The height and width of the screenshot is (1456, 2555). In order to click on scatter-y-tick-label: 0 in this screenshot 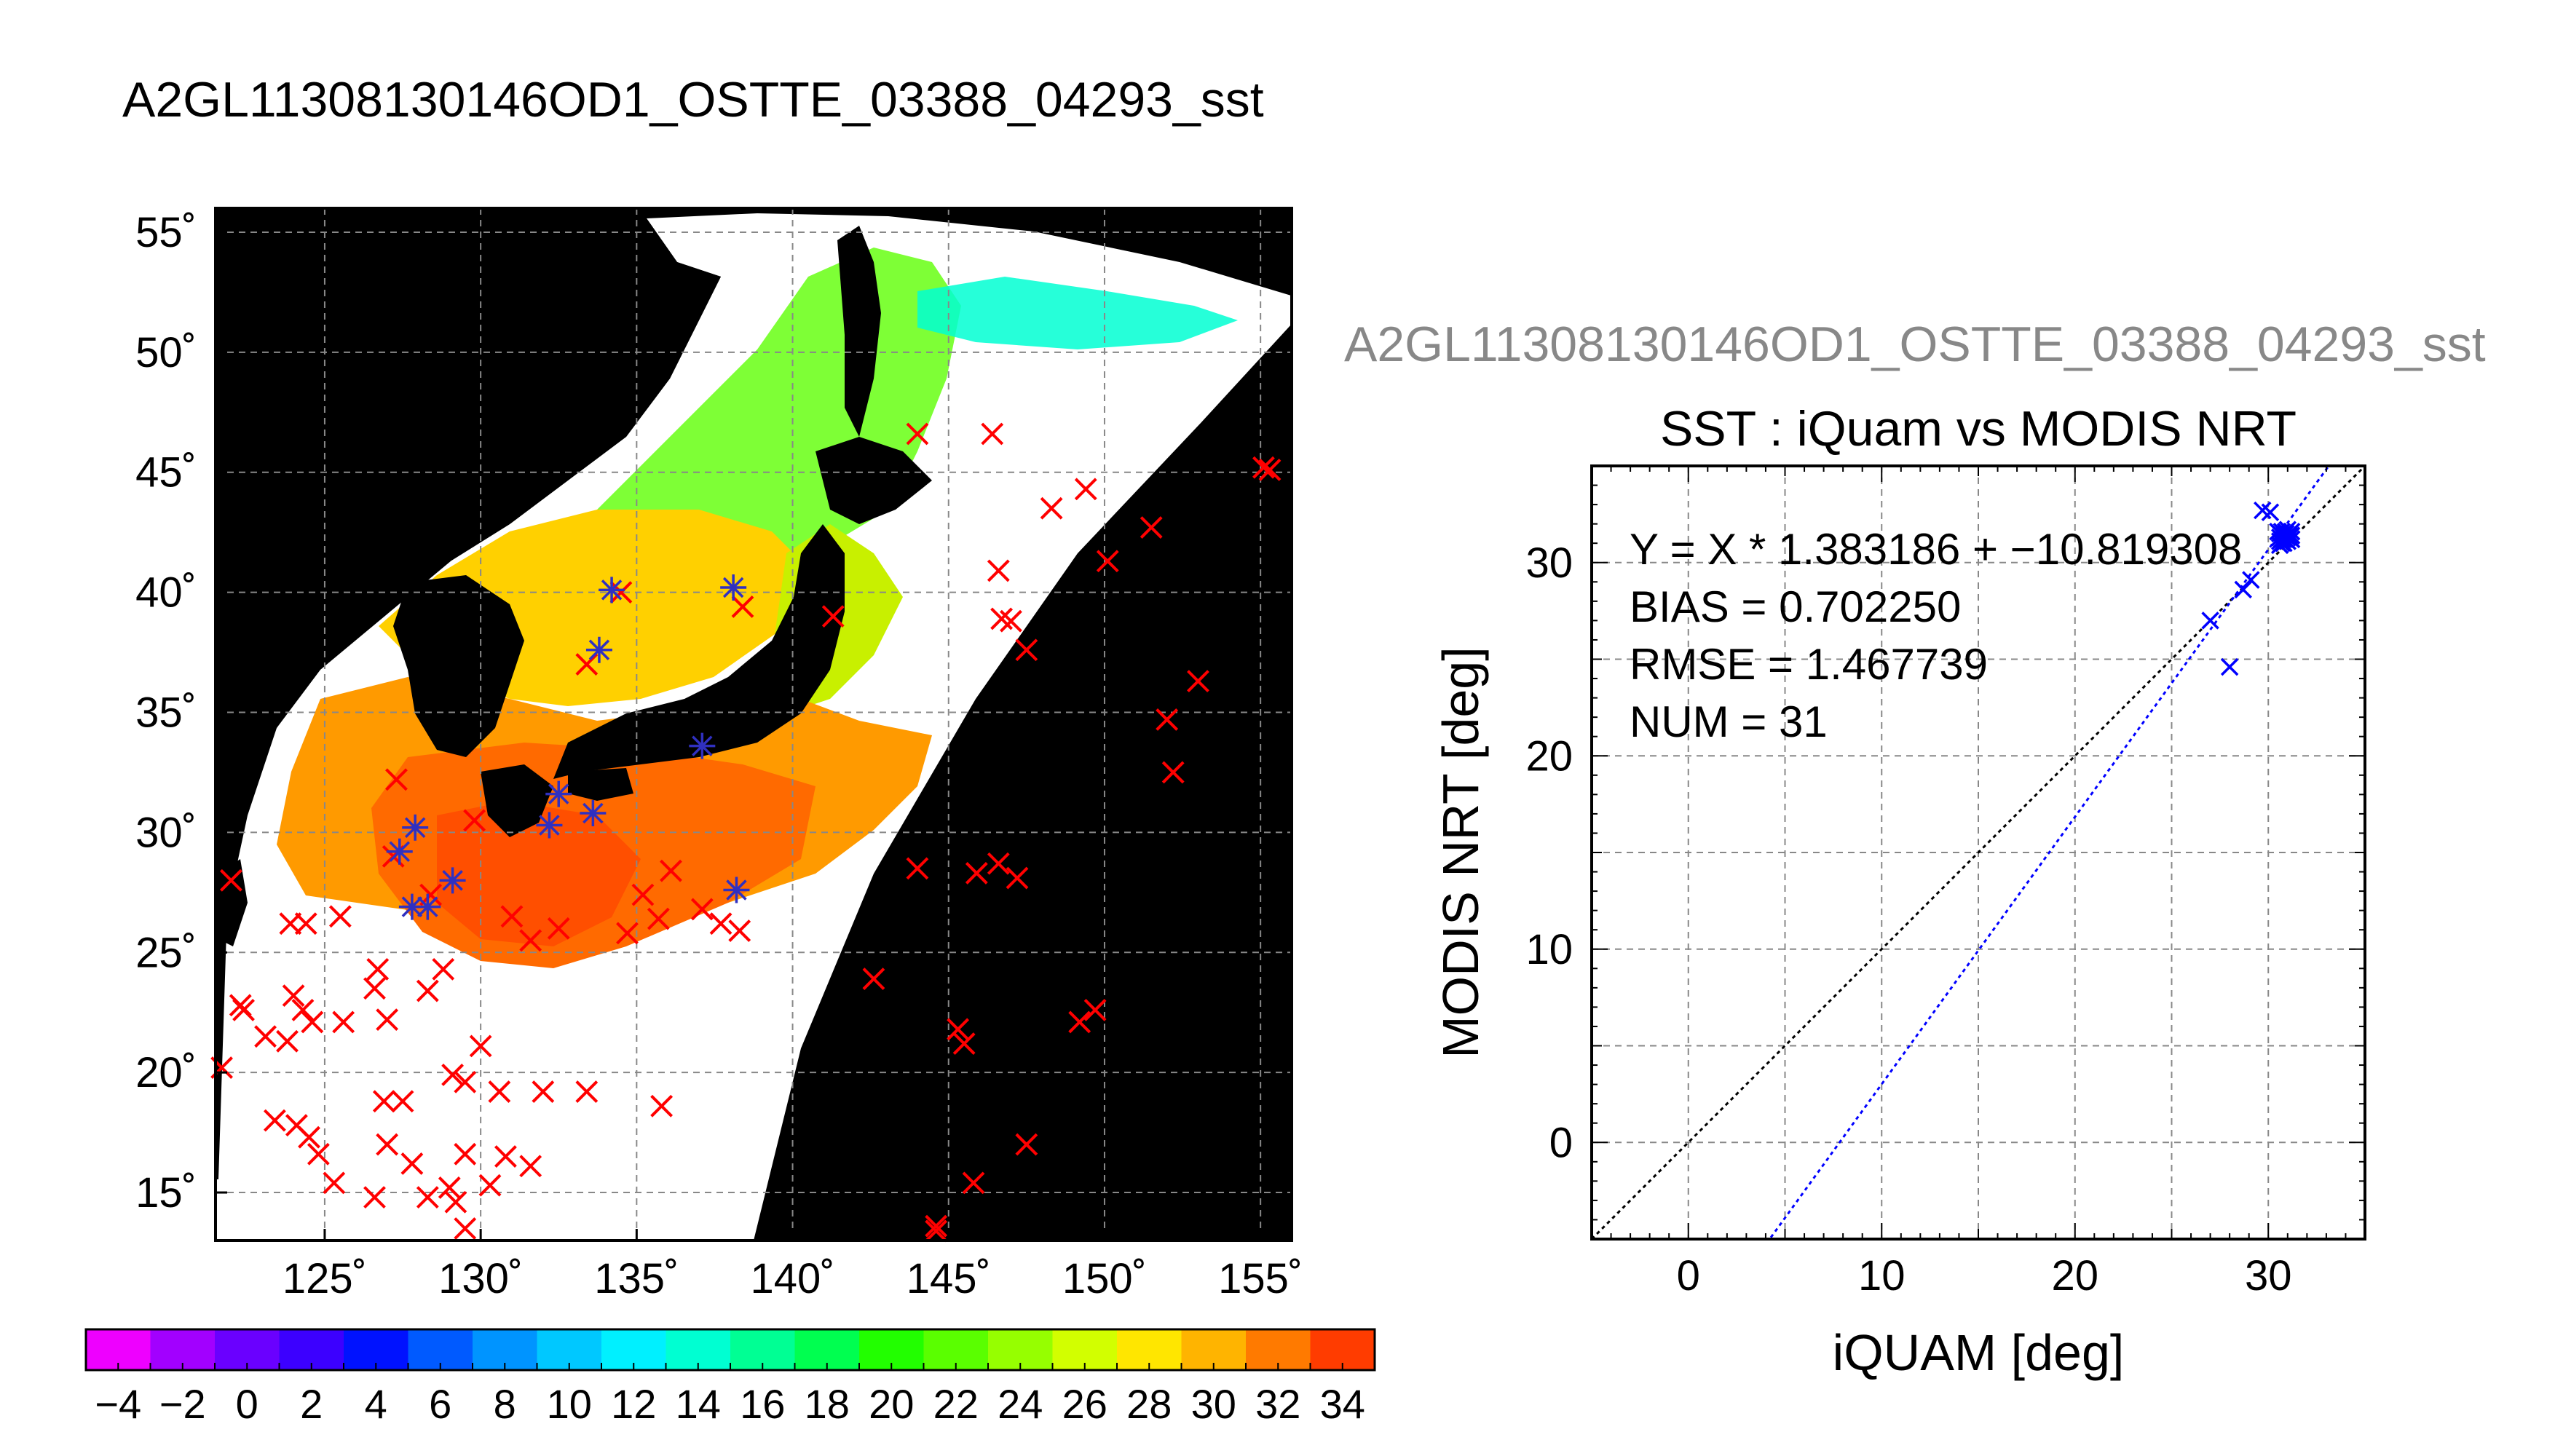, I will do `click(1561, 1142)`.